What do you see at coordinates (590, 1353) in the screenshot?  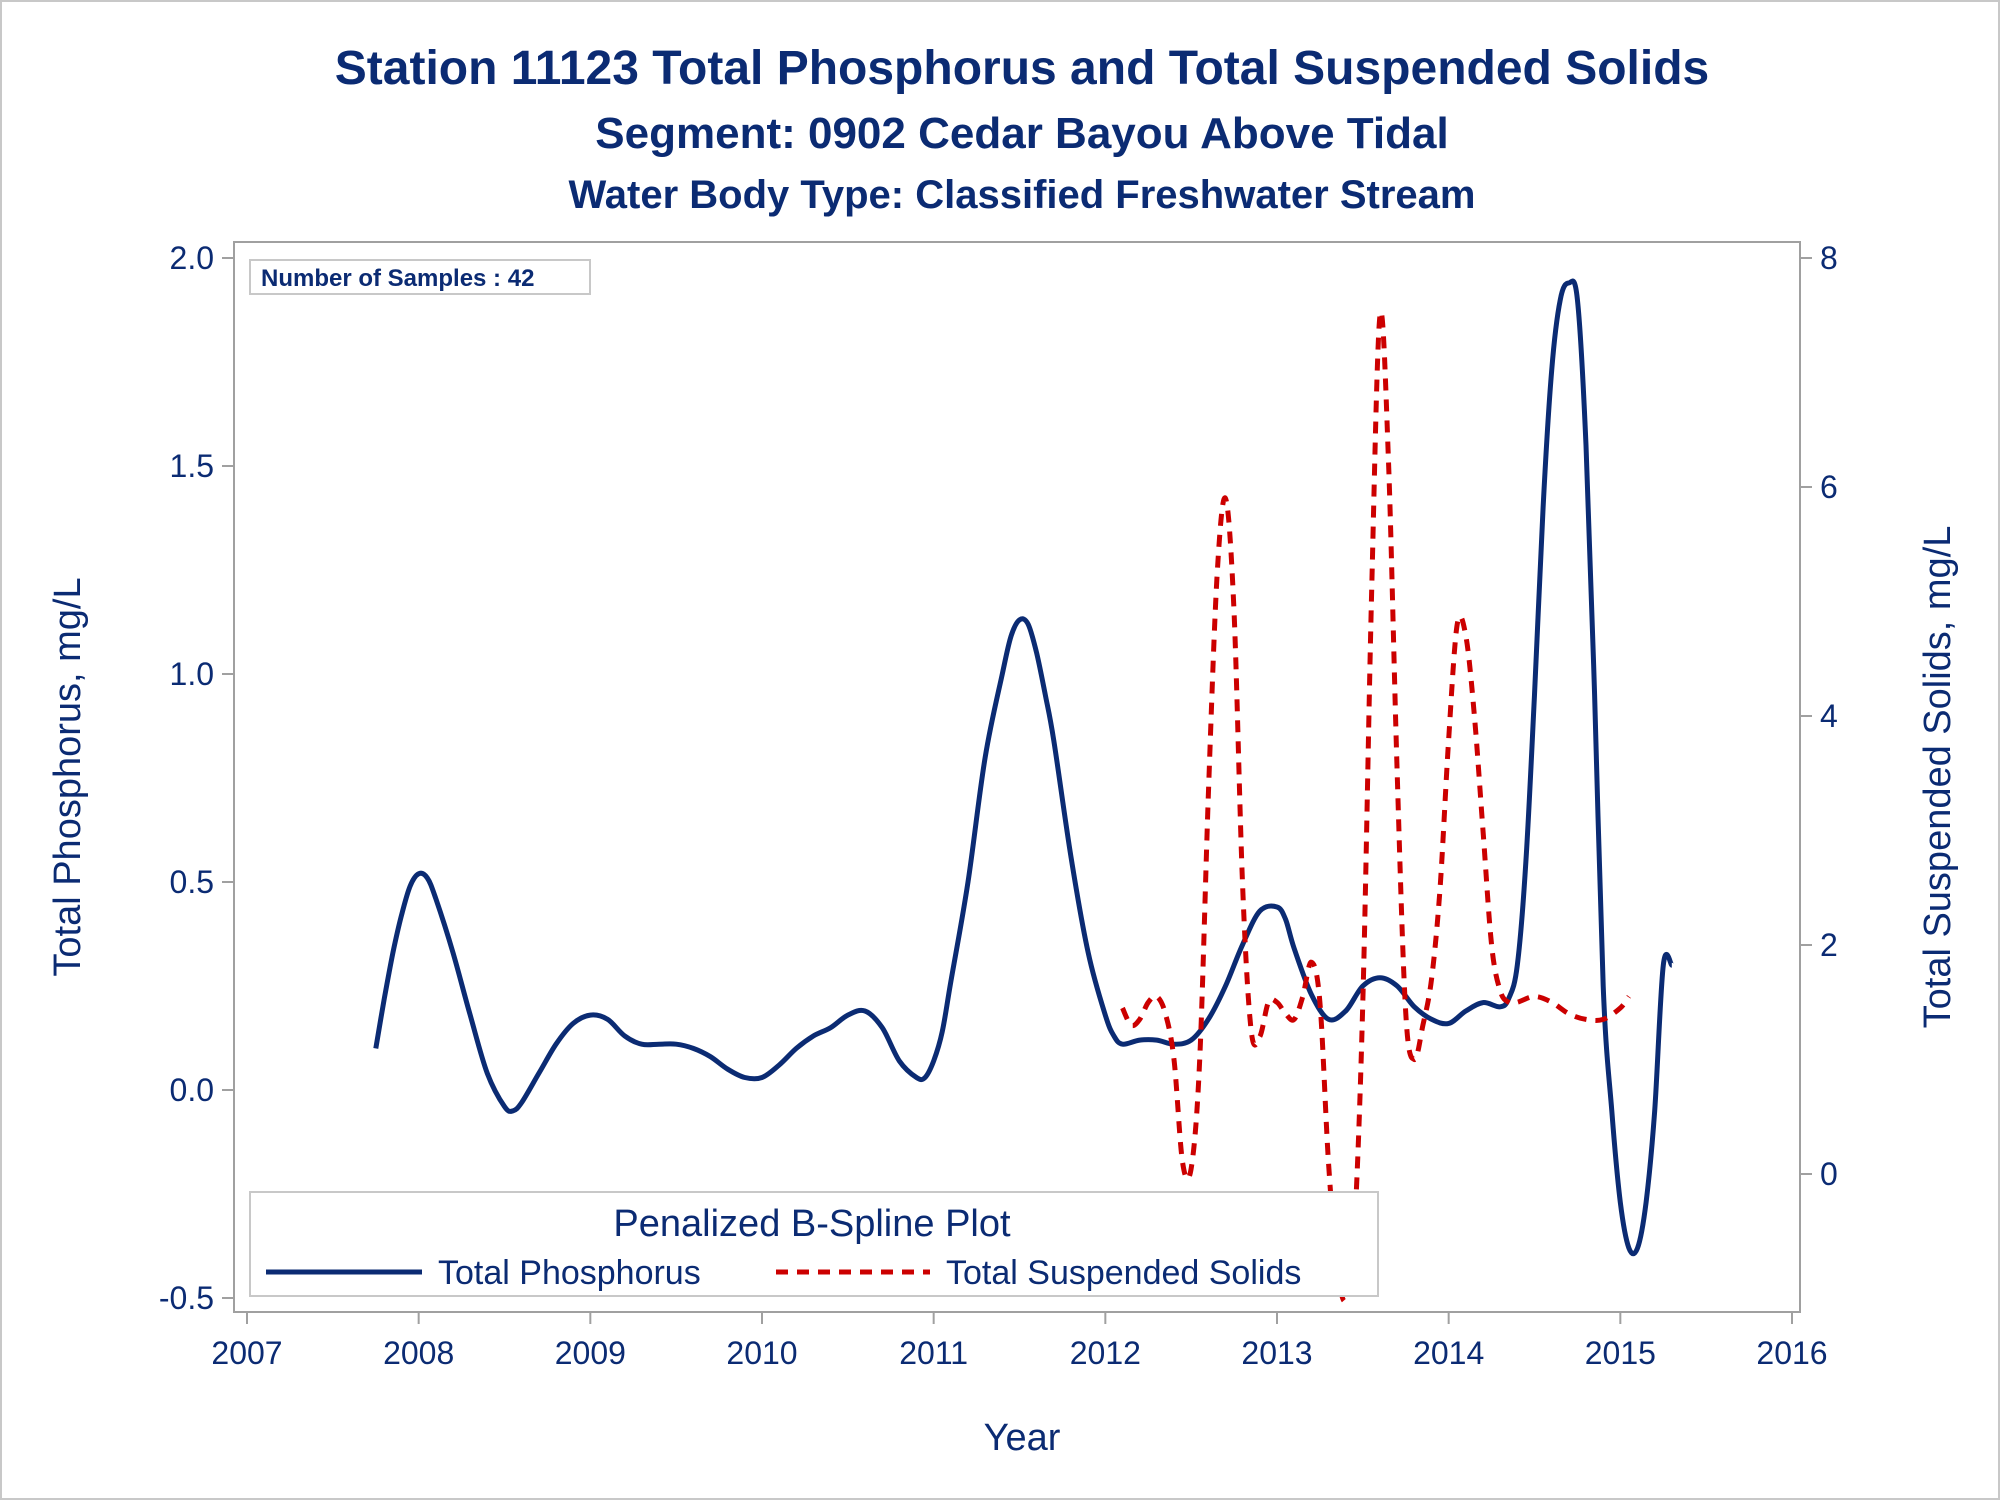 I see `x-tick-label: 2009` at bounding box center [590, 1353].